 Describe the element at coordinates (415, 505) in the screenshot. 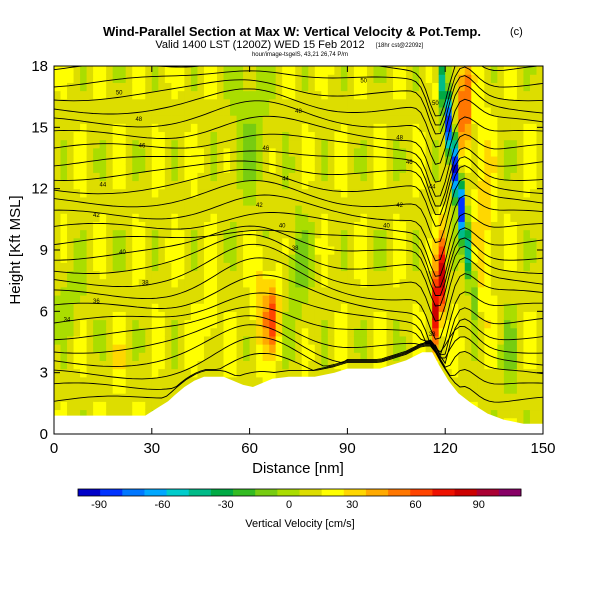

I see `colorbar-tick-label: 60` at that location.